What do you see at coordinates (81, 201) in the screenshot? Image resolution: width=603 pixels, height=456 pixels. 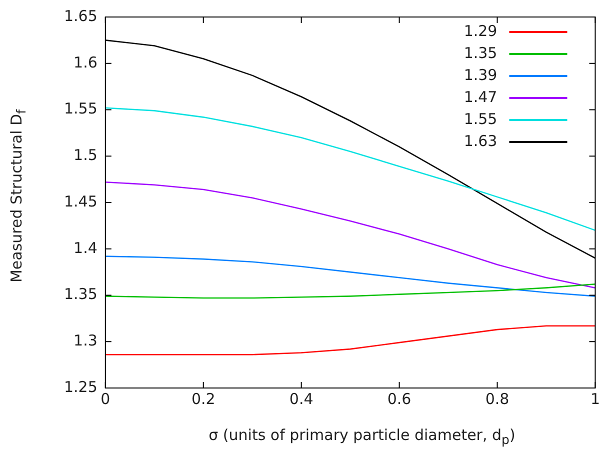 I see `y-tick-label: 1.45` at bounding box center [81, 201].